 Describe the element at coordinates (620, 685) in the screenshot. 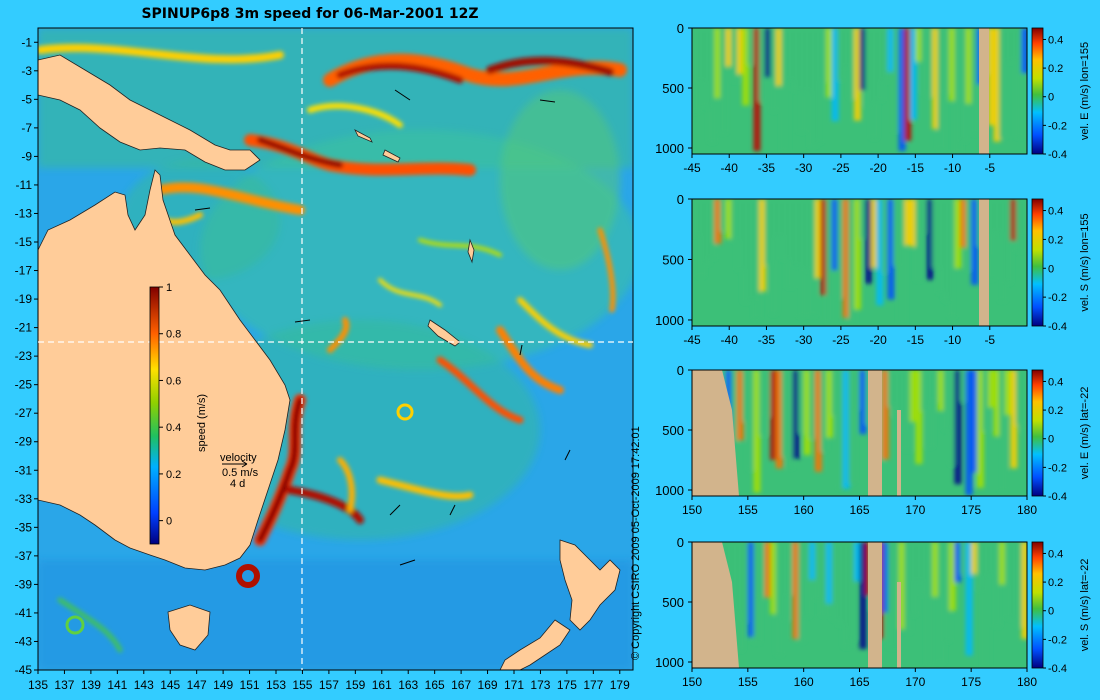

I see `map-x-tick-label: 179` at that location.